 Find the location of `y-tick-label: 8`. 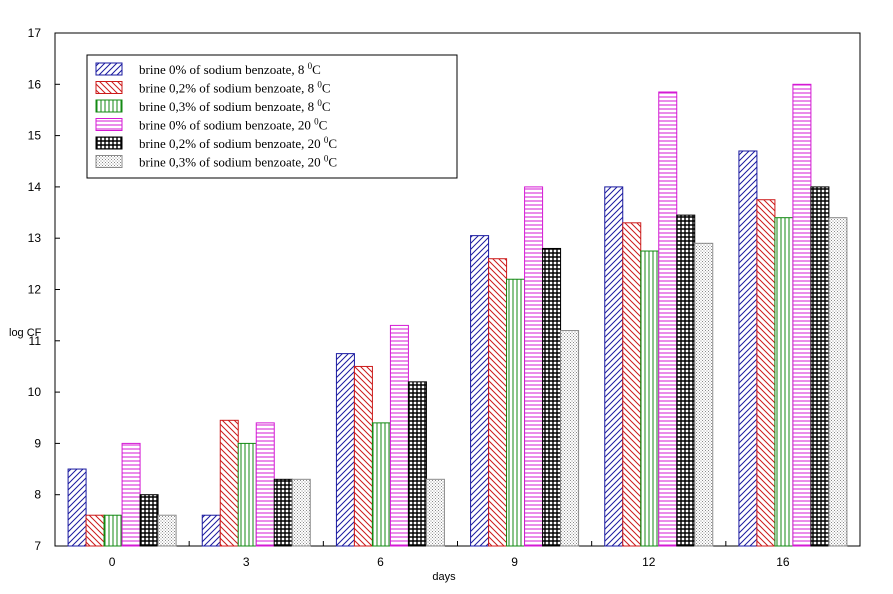

y-tick-label: 8 is located at coordinates (37, 495).